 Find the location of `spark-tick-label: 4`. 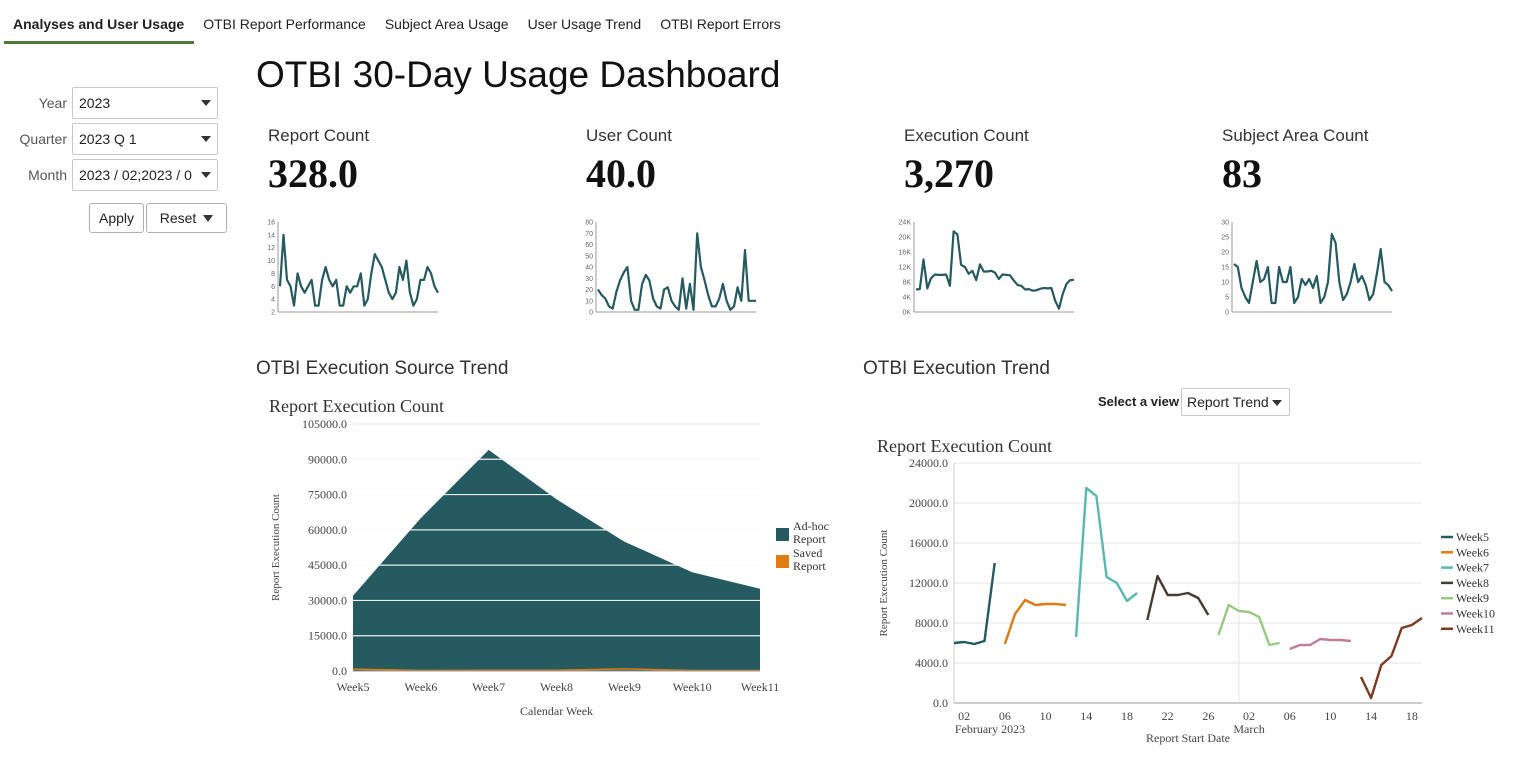

spark-tick-label: 4 is located at coordinates (273, 300).